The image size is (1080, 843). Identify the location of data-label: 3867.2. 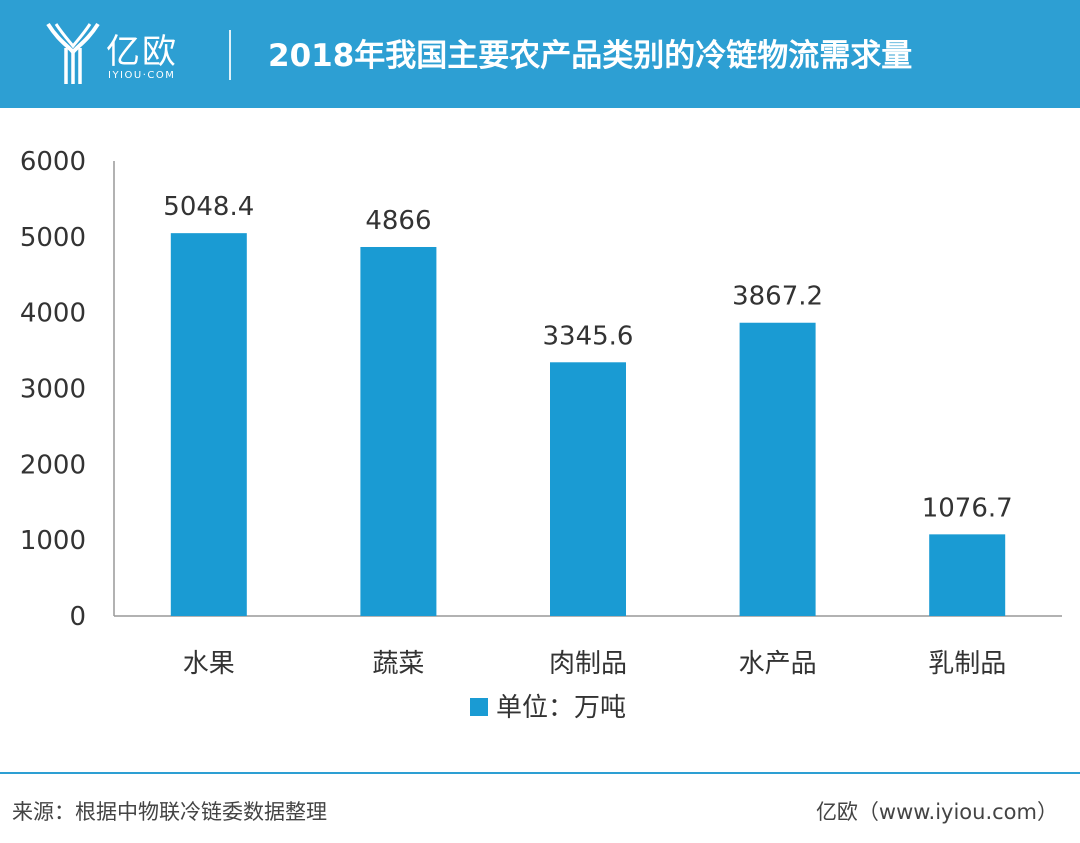
(777, 297).